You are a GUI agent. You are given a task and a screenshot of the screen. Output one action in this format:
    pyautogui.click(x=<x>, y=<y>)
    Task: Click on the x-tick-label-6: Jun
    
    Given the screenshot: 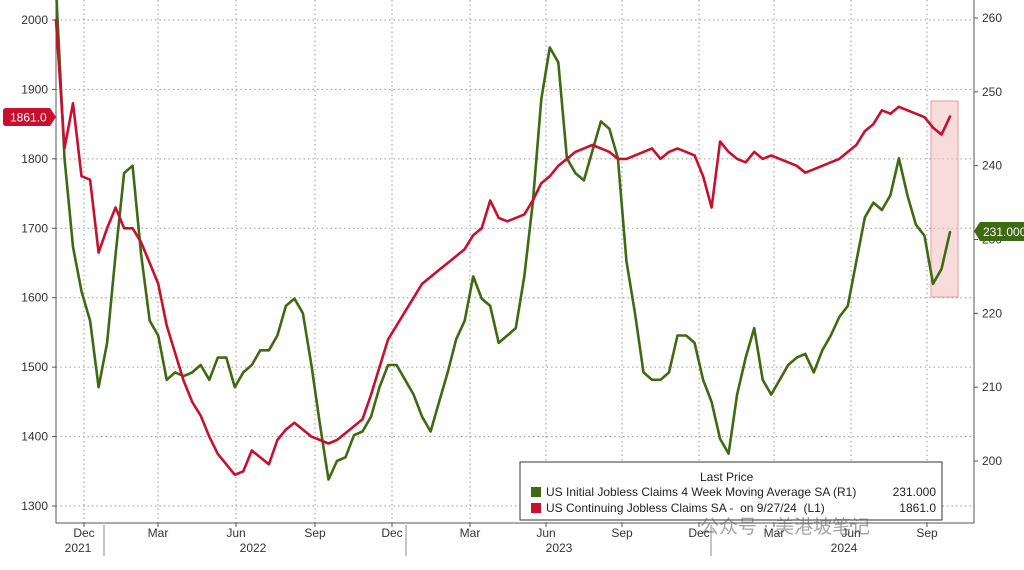 What is the action you would take?
    pyautogui.click(x=545, y=533)
    